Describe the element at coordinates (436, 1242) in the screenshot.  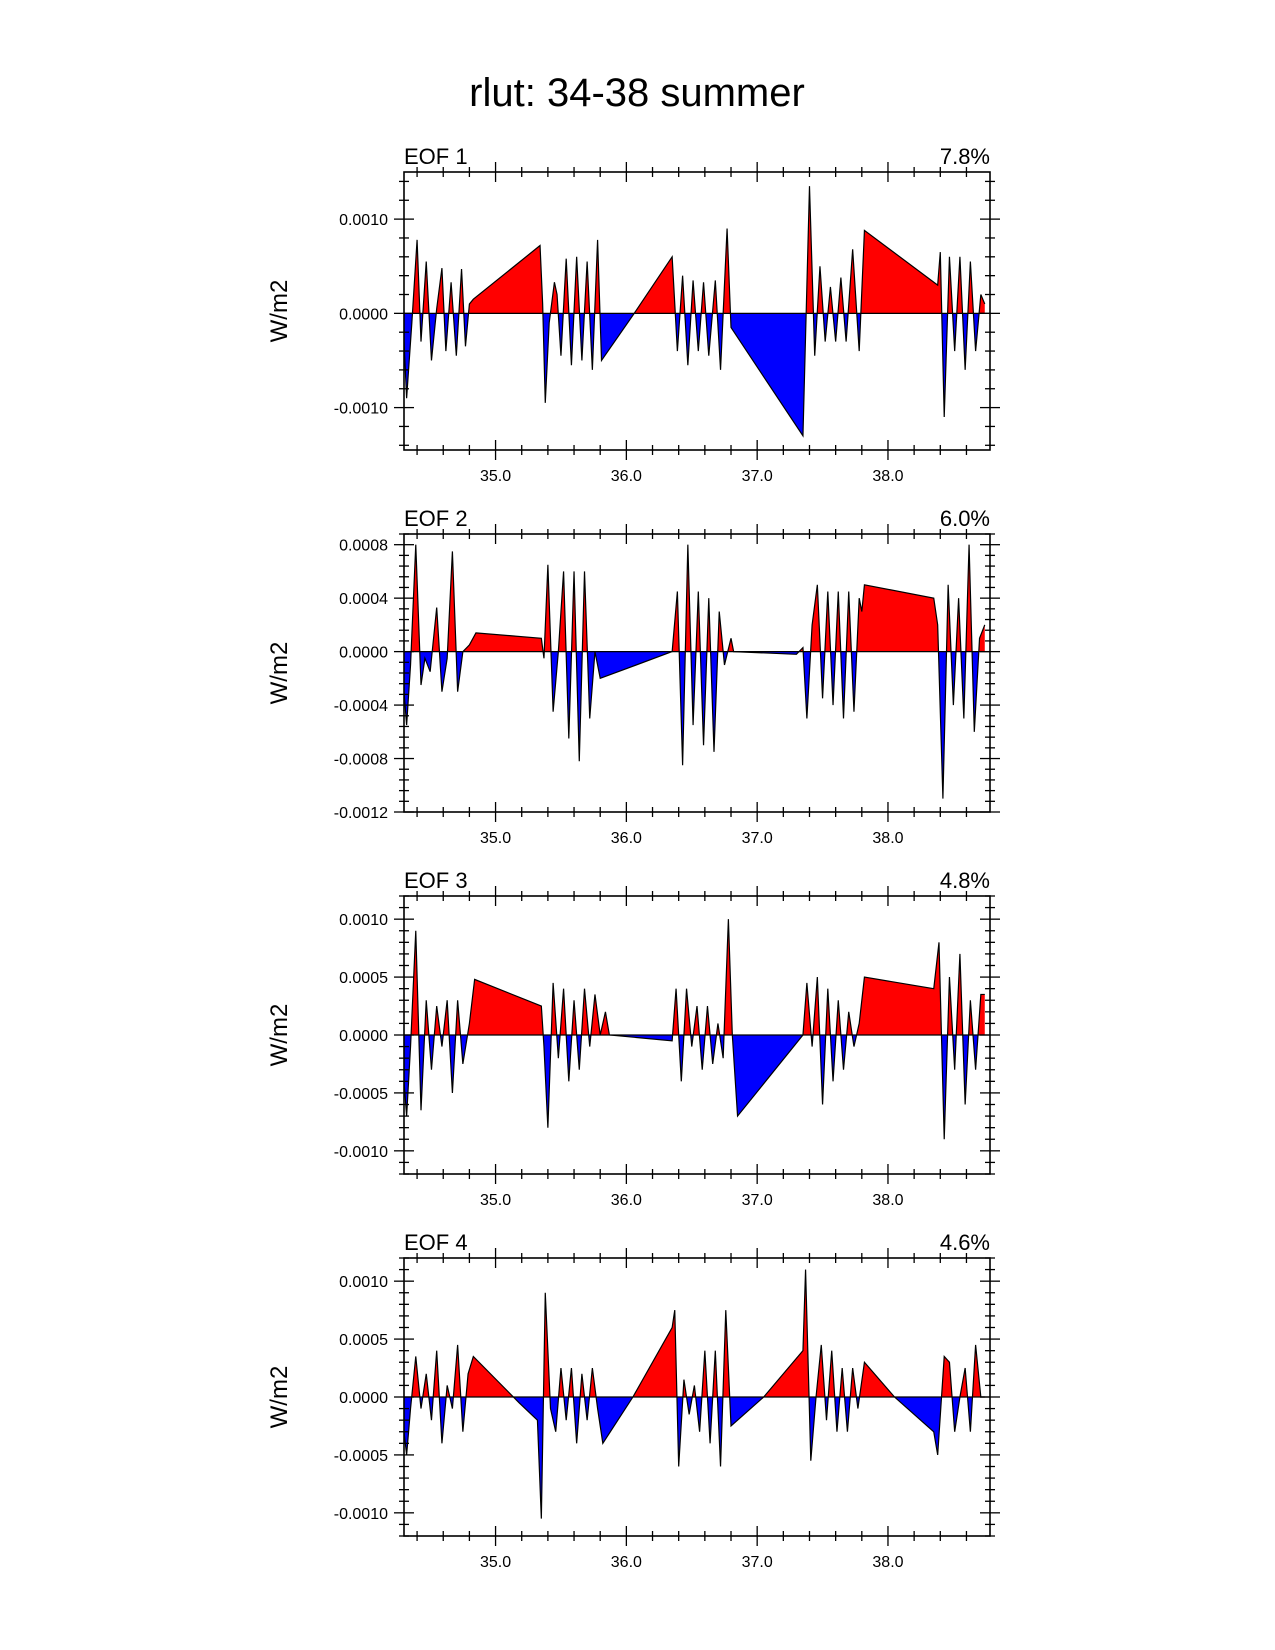
I see `panel-label: EOF 4` at that location.